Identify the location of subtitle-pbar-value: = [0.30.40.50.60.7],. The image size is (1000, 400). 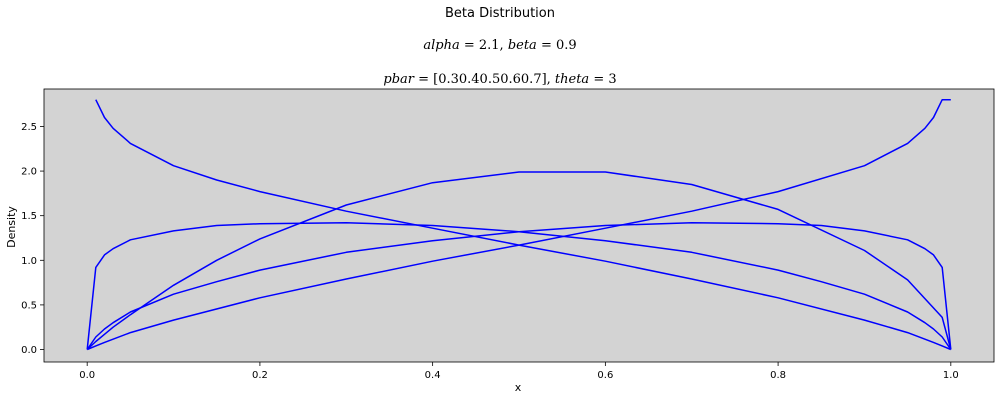
(484, 79).